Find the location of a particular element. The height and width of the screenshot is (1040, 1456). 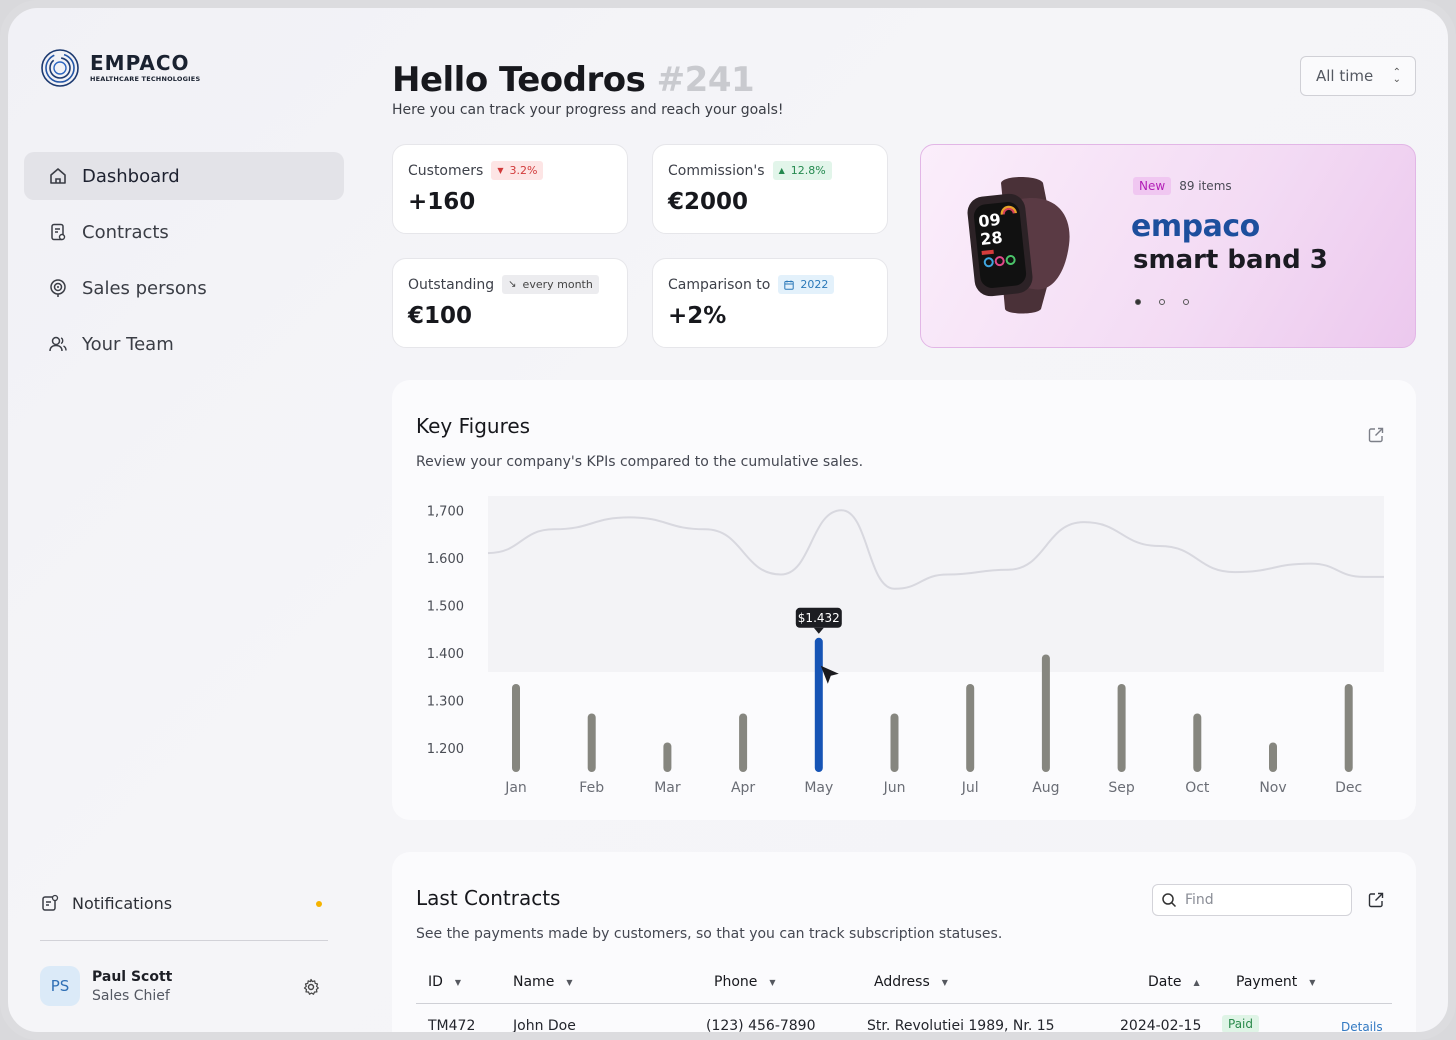

gear-icon is located at coordinates (311, 987).